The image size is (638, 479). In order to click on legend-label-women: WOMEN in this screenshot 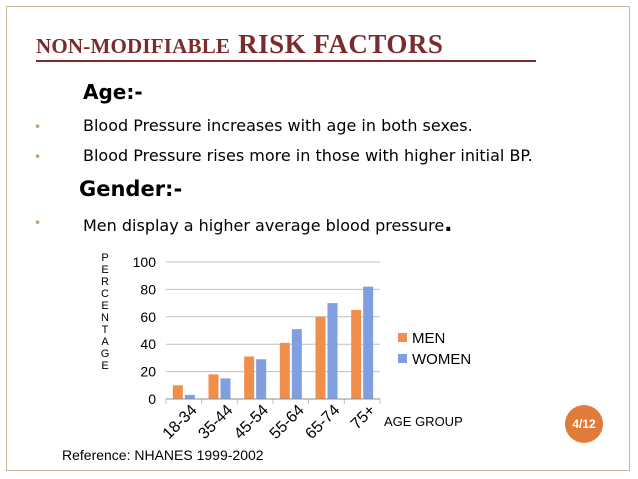, I will do `click(441, 359)`.